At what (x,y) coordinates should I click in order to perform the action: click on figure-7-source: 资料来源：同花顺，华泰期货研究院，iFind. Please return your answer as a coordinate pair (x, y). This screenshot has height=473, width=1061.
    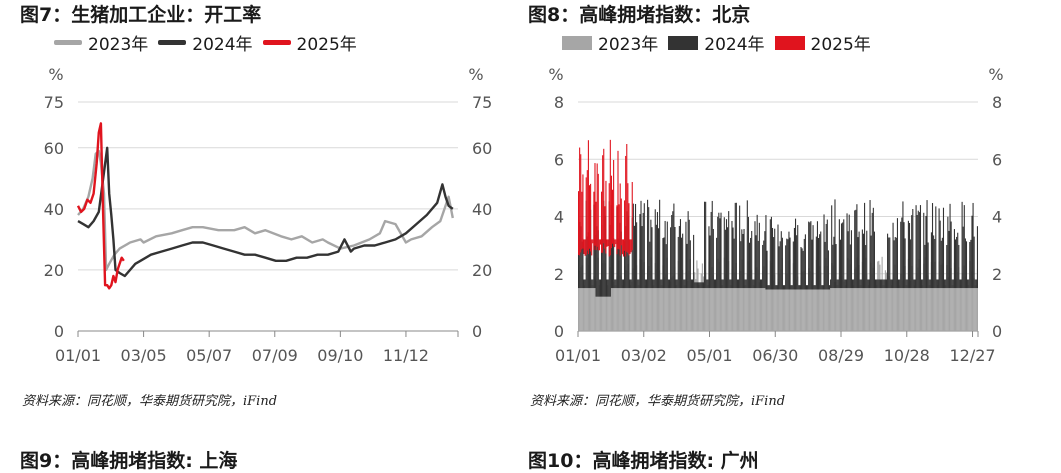
    Looking at the image, I should click on (150, 401).